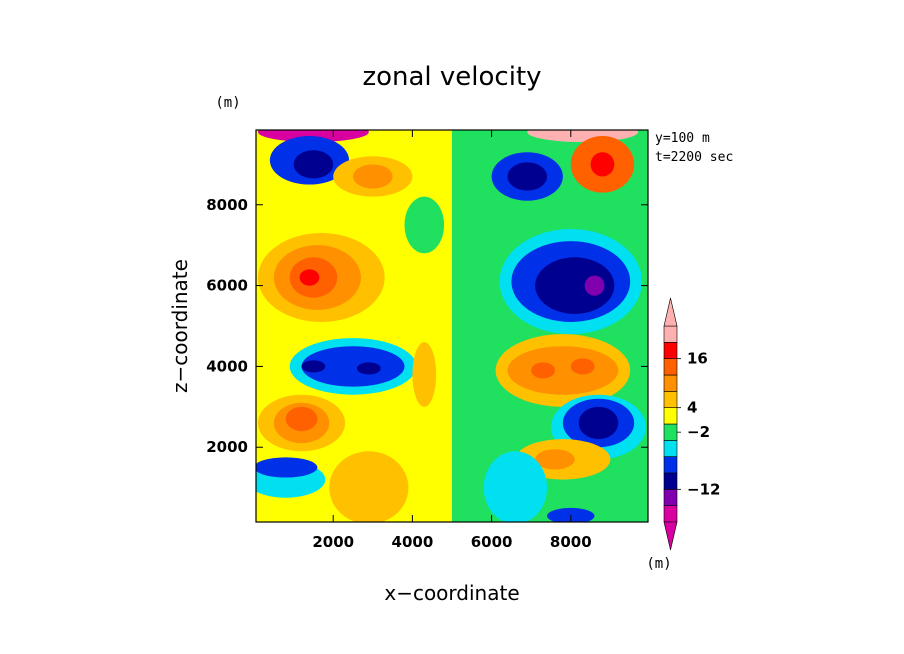 The height and width of the screenshot is (654, 904). I want to click on y-tick-label-0: 2000, so click(227, 447).